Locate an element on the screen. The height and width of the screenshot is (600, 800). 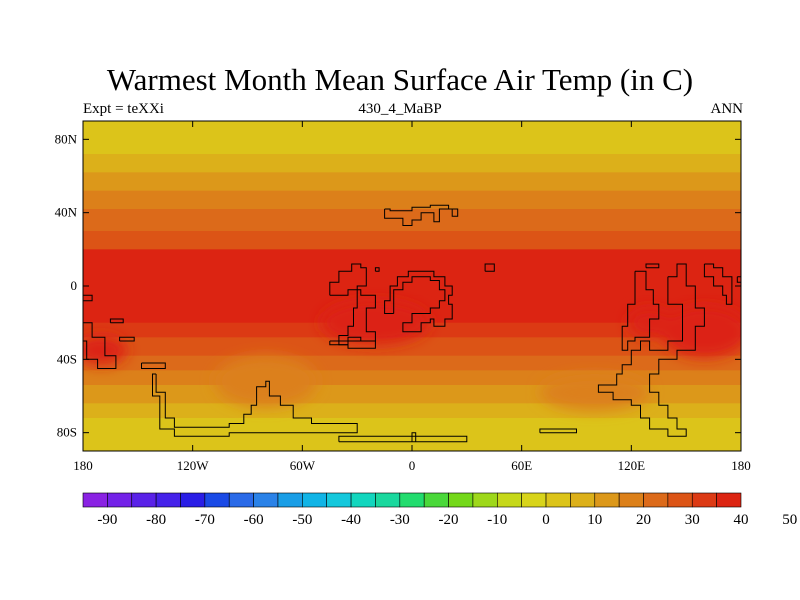
lat-tick-label: 80N is located at coordinates (66, 138).